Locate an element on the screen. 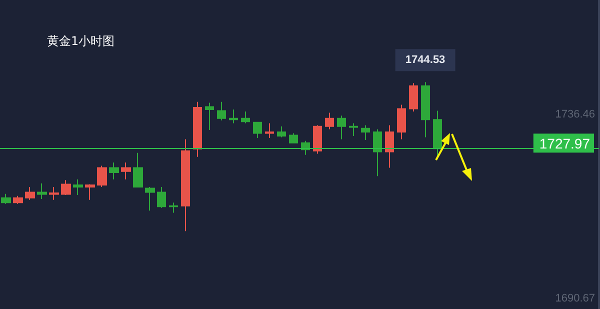 This screenshot has width=600, height=309. text: 黄金1小时图 is located at coordinates (81, 41).